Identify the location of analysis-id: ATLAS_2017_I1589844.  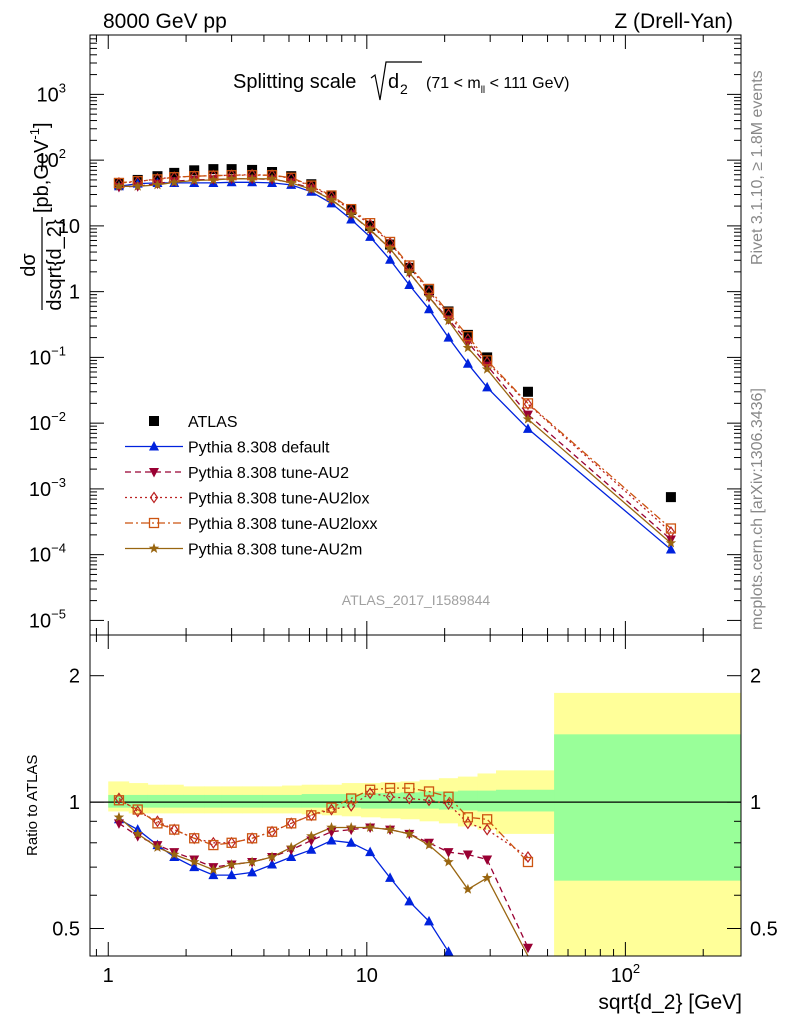
(416, 600).